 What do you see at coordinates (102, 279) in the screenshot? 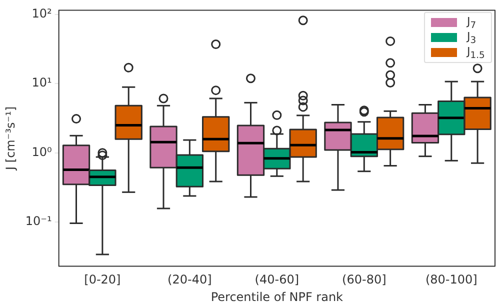
I see `x-tick-label: [0-20]` at bounding box center [102, 279].